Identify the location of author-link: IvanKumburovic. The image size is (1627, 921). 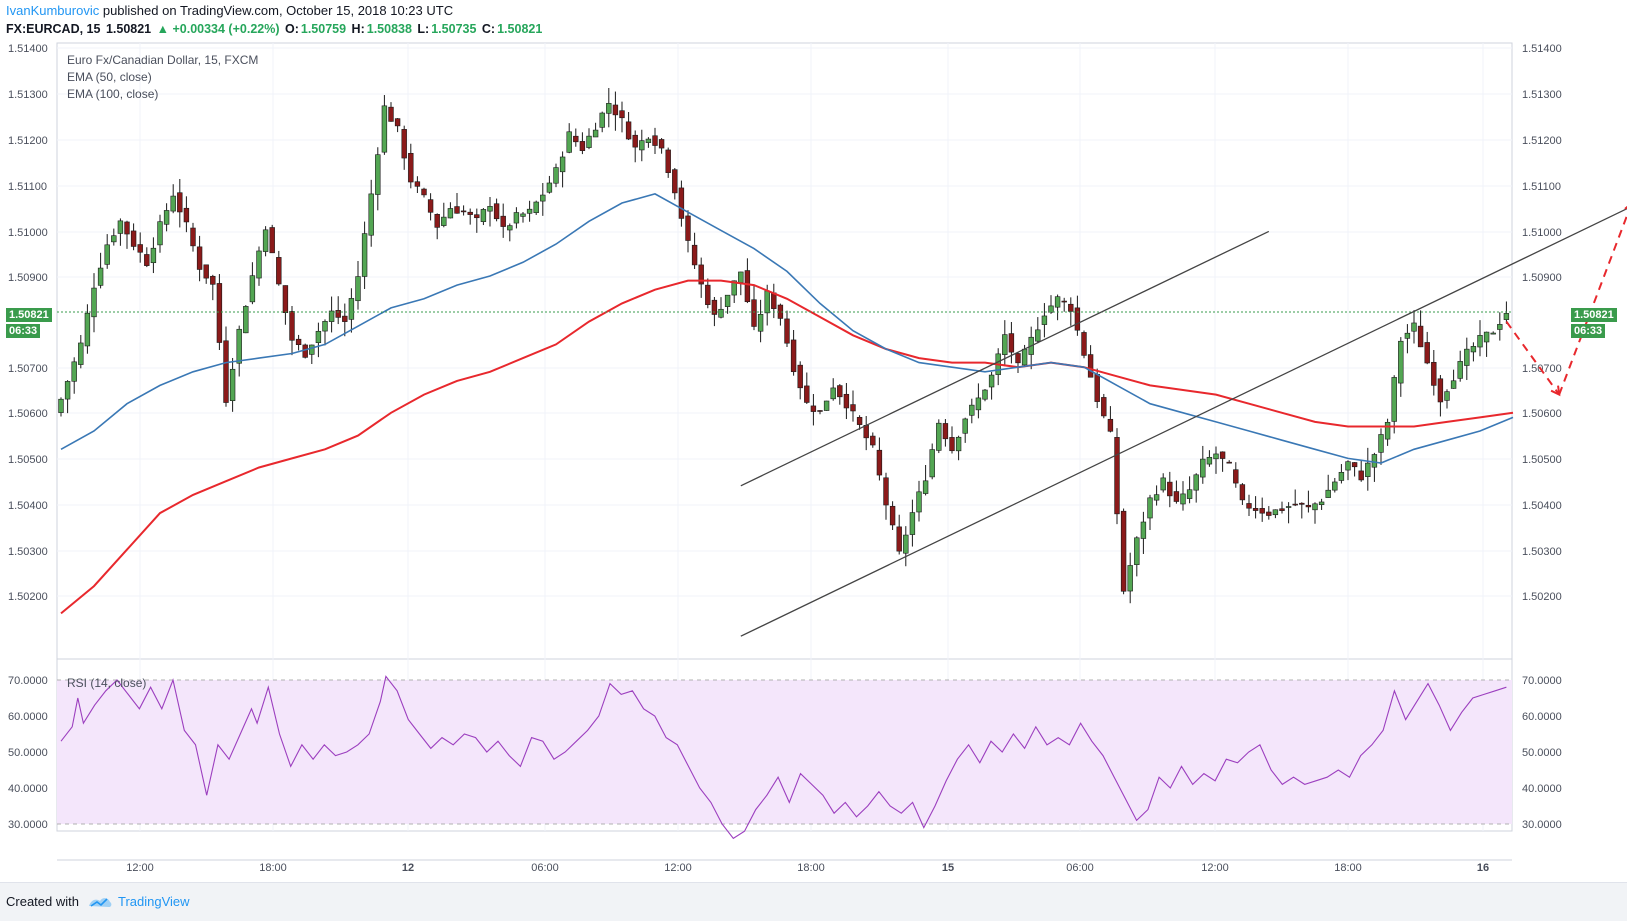
(53, 10).